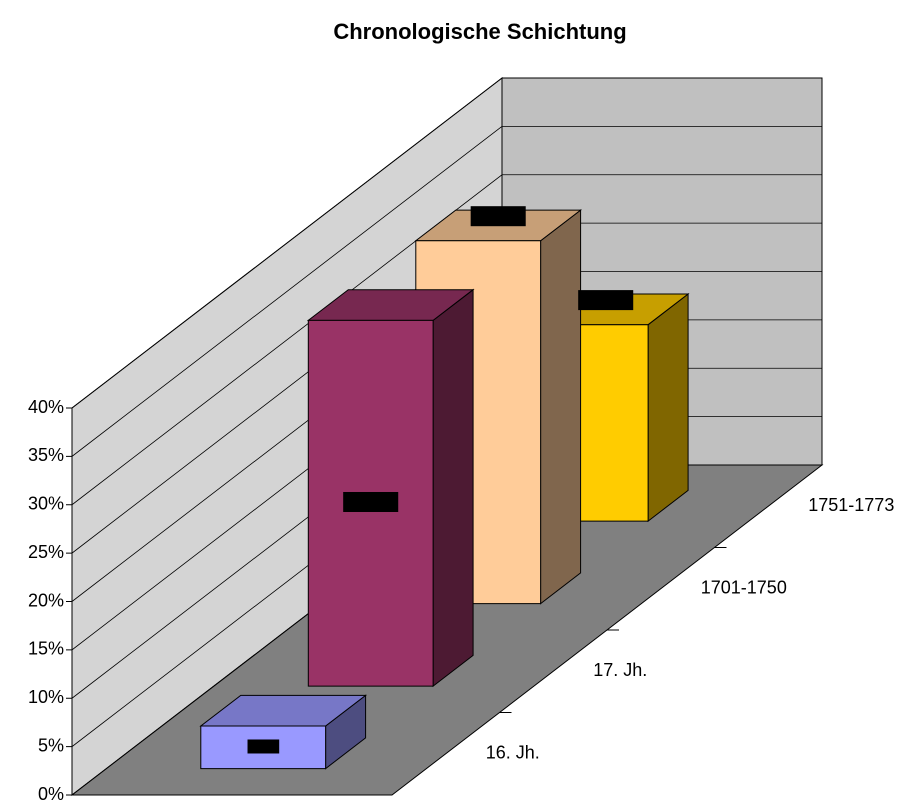 Image resolution: width=921 pixels, height=802 pixels. Describe the element at coordinates (46, 407) in the screenshot. I see `y-tick-label: 40%` at that location.